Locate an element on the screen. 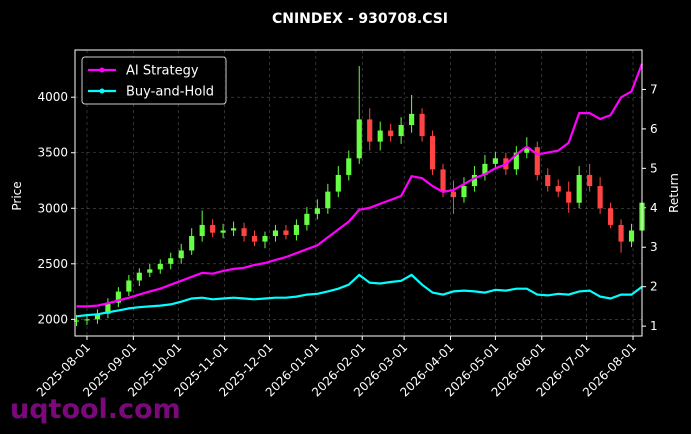  legend-box is located at coordinates (154, 80).